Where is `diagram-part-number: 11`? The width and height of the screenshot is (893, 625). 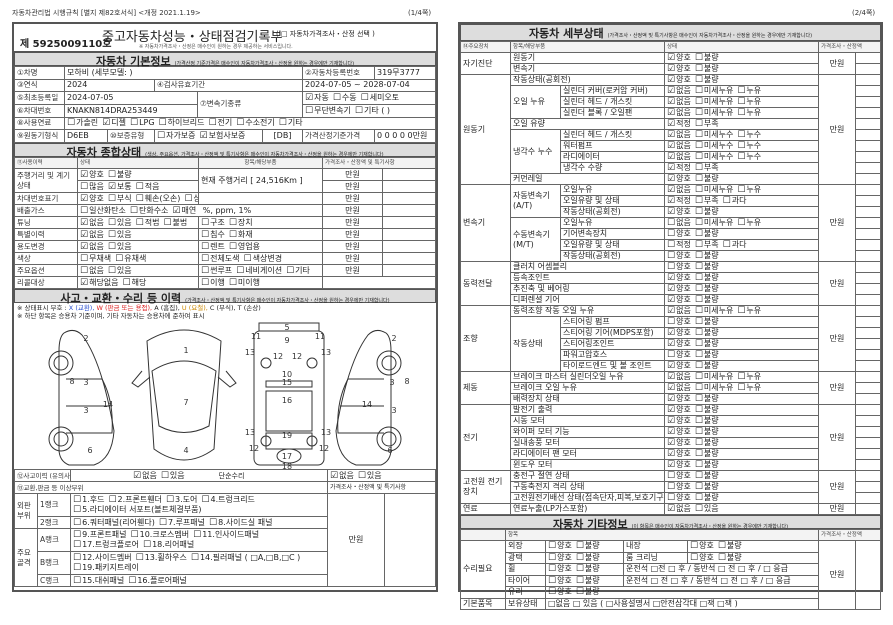
diagram-part-number: 11 is located at coordinates (256, 336).